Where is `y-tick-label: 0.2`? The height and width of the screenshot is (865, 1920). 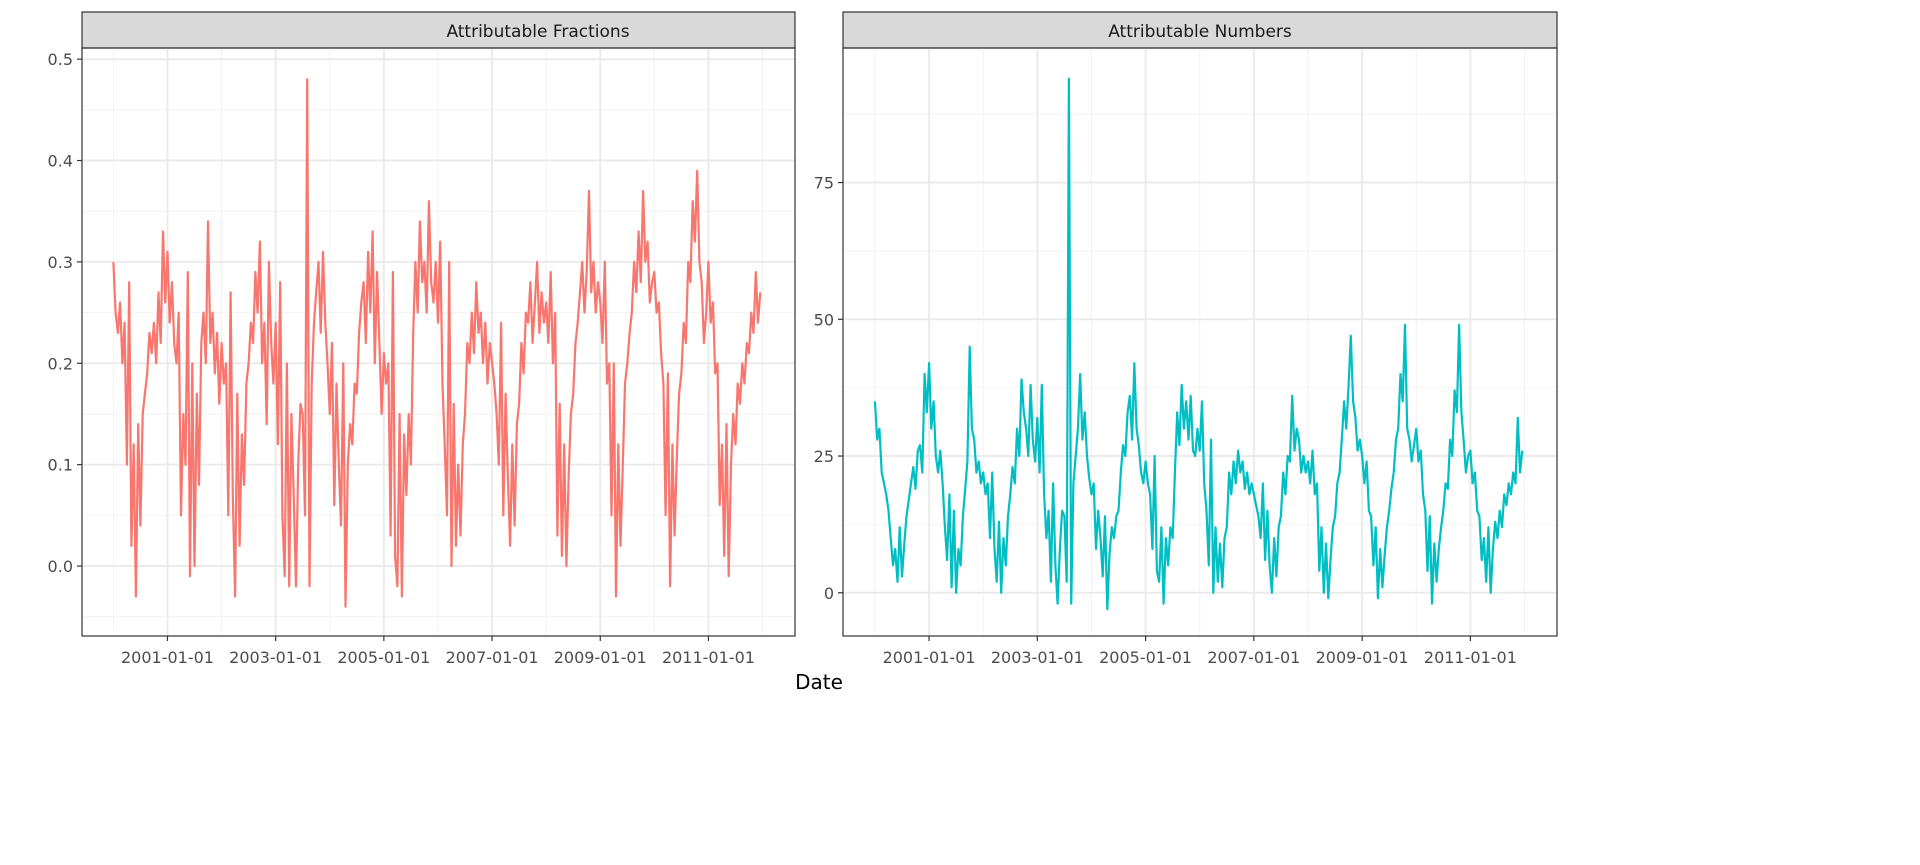 y-tick-label: 0.2 is located at coordinates (60, 363).